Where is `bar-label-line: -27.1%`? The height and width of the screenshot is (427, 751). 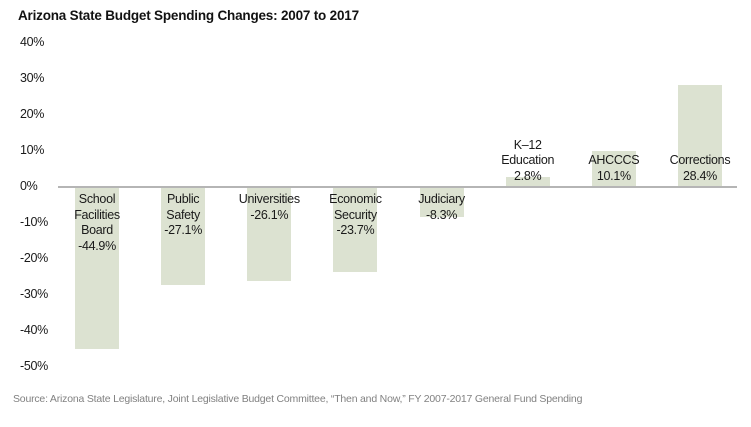 bar-label-line: -27.1% is located at coordinates (183, 230).